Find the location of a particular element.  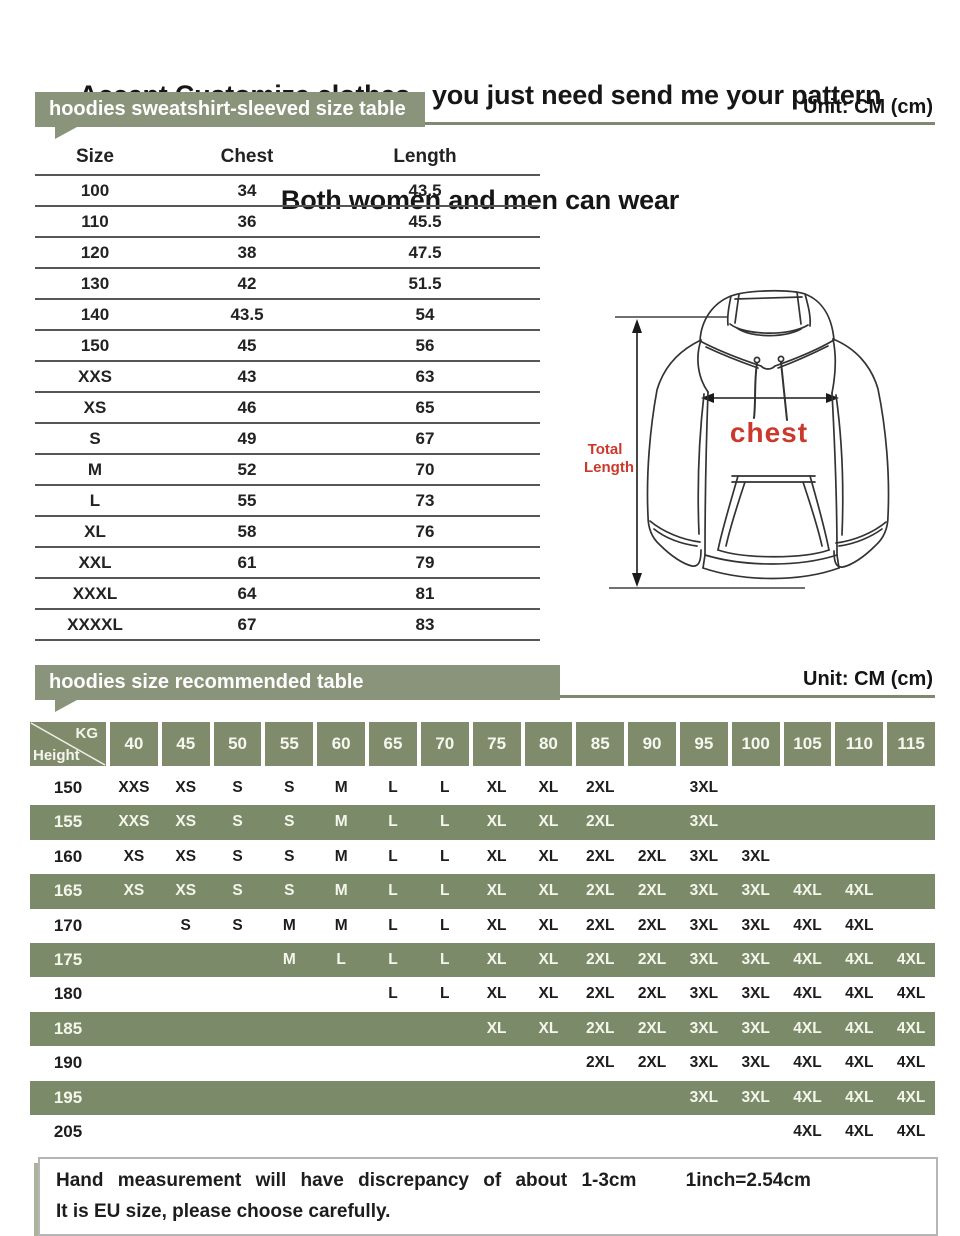

reco-weight-header: 95 is located at coordinates (703, 744).